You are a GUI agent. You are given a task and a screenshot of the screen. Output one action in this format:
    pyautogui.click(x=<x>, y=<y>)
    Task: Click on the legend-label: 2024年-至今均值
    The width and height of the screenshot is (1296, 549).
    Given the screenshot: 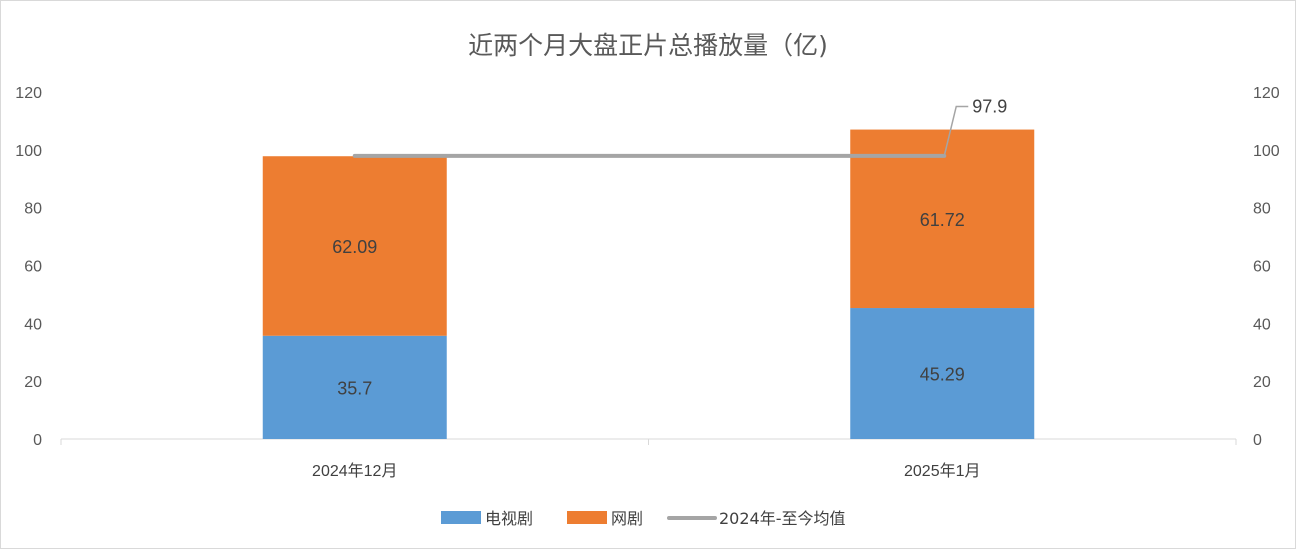 What is the action you would take?
    pyautogui.click(x=782, y=518)
    